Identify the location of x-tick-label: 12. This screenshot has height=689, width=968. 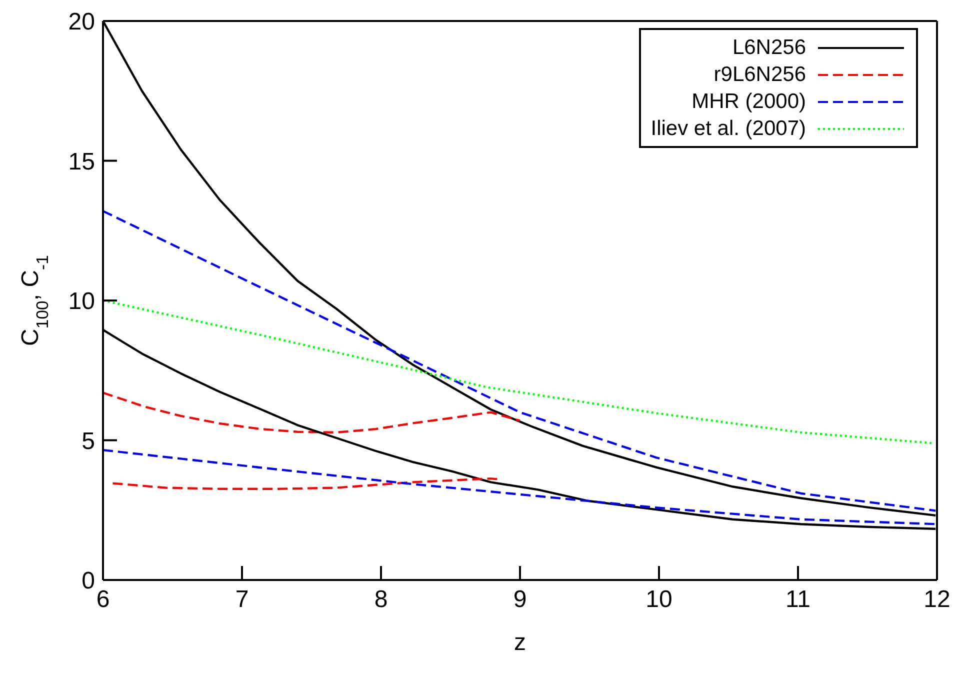
(937, 600).